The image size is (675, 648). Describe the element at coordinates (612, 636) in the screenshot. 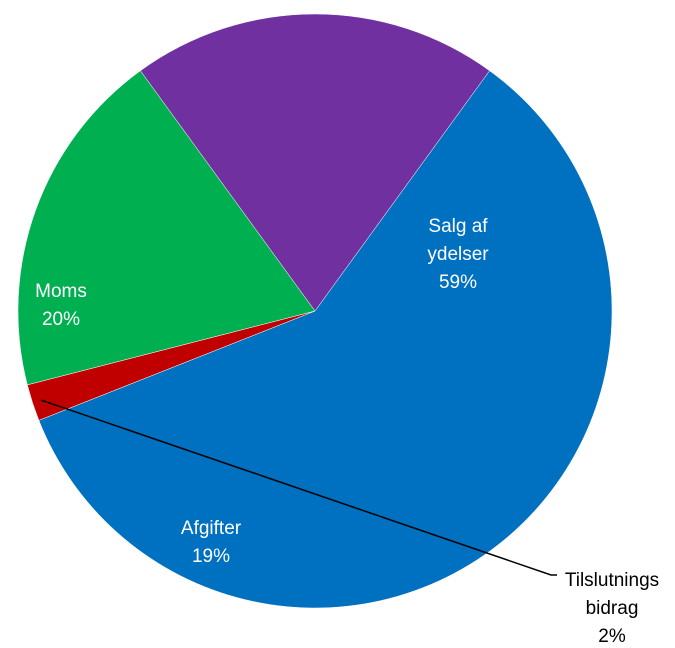

I see `data-label-value: 2%` at that location.